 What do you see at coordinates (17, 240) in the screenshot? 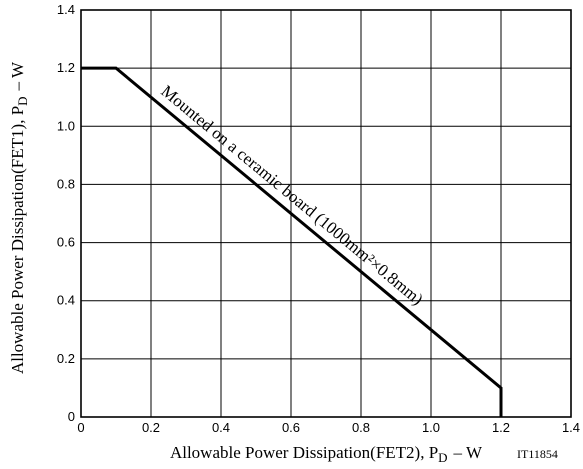
I see `y-axis-label-main: Allowable Power Dissipation(FET1), P` at bounding box center [17, 240].